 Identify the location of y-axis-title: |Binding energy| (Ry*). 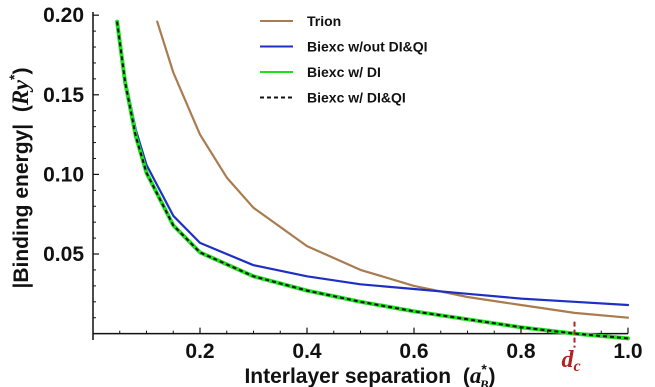
(19, 177).